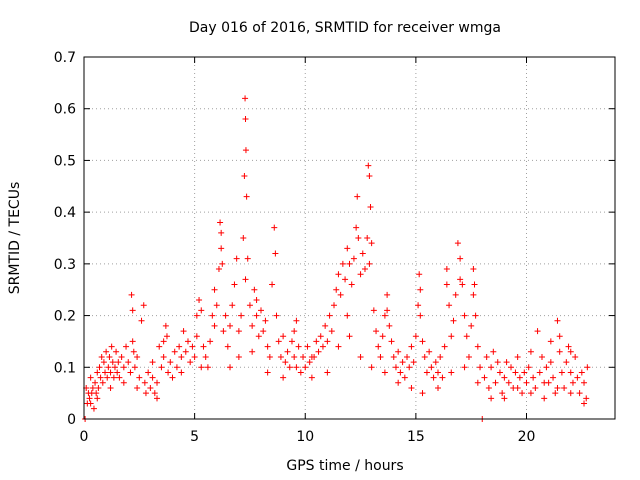  I want to click on x-axis-label: GPS time / hours, so click(344, 466).